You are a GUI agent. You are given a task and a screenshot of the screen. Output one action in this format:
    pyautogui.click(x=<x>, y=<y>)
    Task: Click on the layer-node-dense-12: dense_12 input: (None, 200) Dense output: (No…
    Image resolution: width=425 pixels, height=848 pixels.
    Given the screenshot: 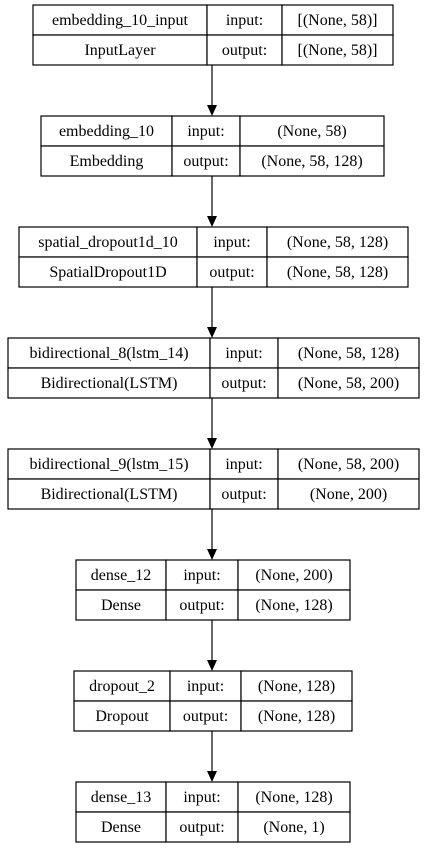 What is the action you would take?
    pyautogui.click(x=213, y=590)
    